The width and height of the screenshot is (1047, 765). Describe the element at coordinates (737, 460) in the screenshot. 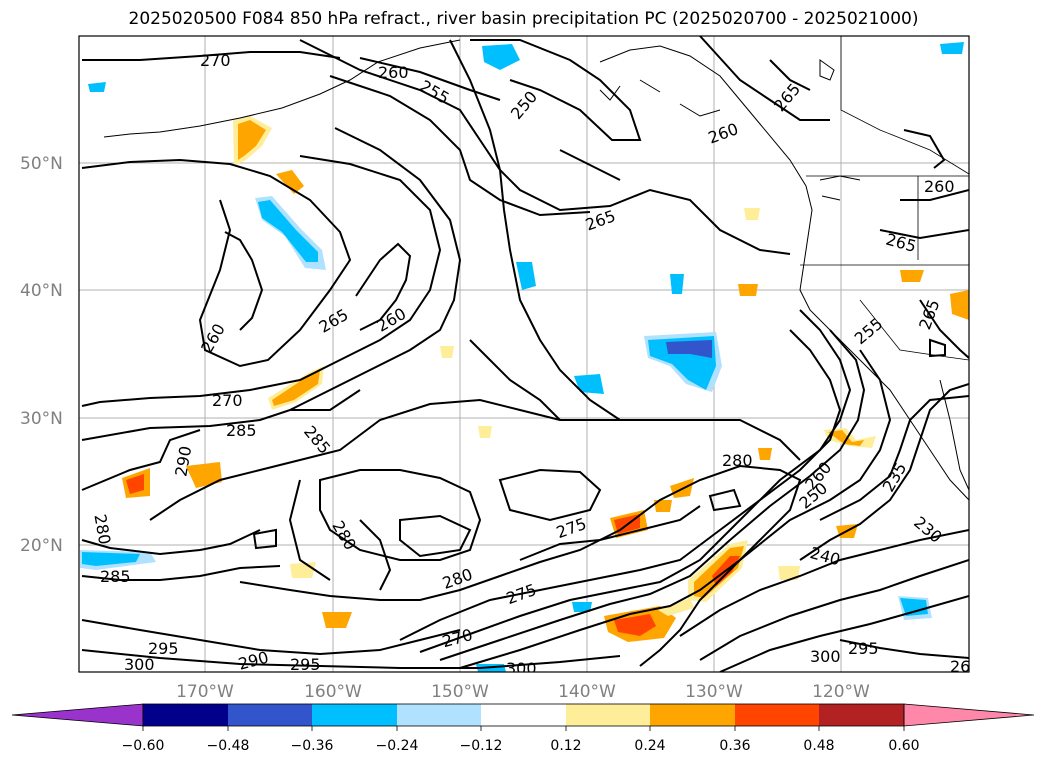

I see `contour-label: 280` at that location.